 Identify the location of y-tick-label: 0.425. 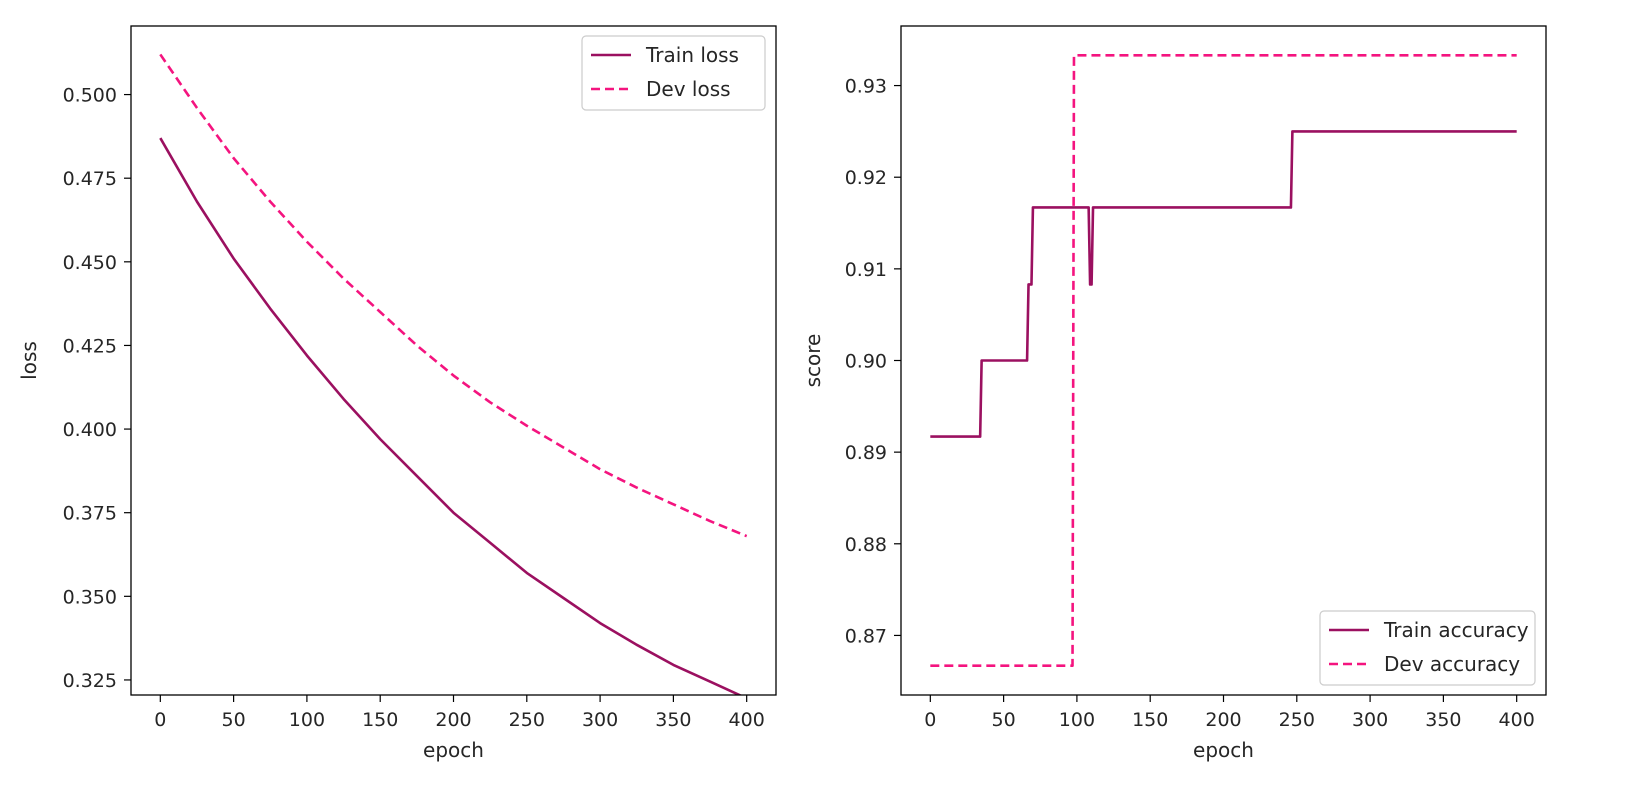
(90, 346).